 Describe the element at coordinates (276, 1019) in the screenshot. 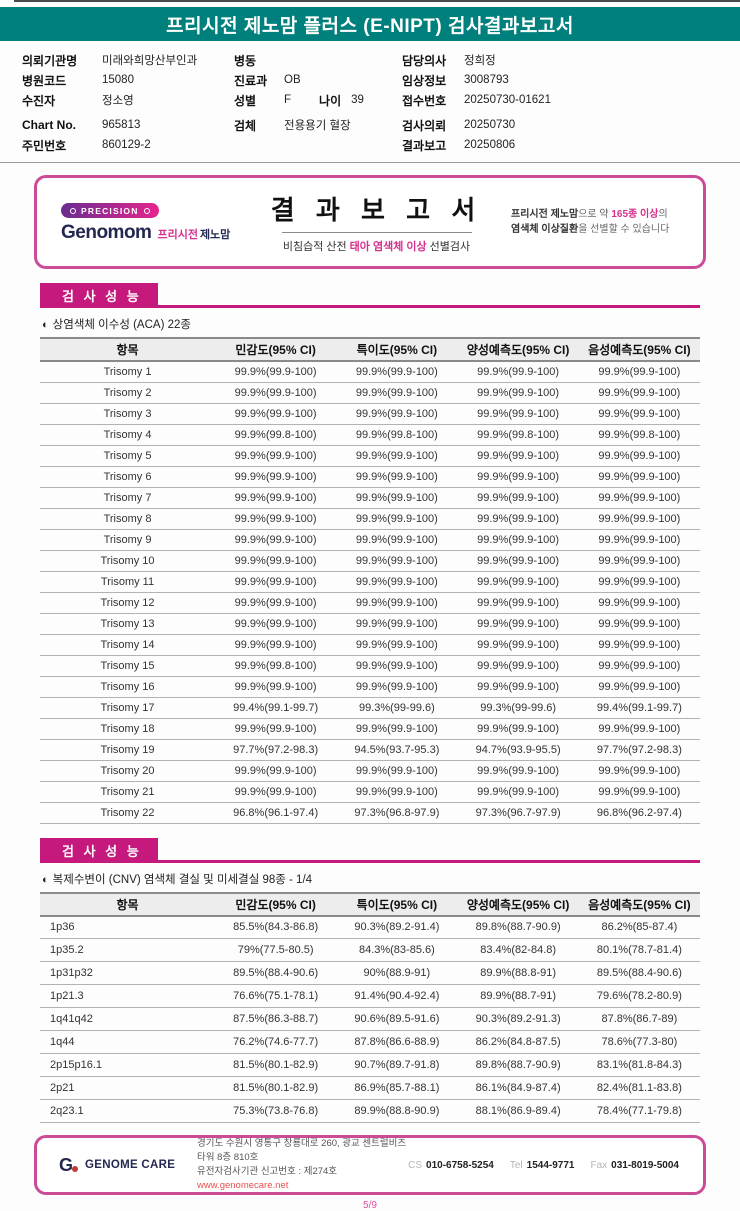

I see `table-cell: 87.5%(86.3-88.7)` at that location.